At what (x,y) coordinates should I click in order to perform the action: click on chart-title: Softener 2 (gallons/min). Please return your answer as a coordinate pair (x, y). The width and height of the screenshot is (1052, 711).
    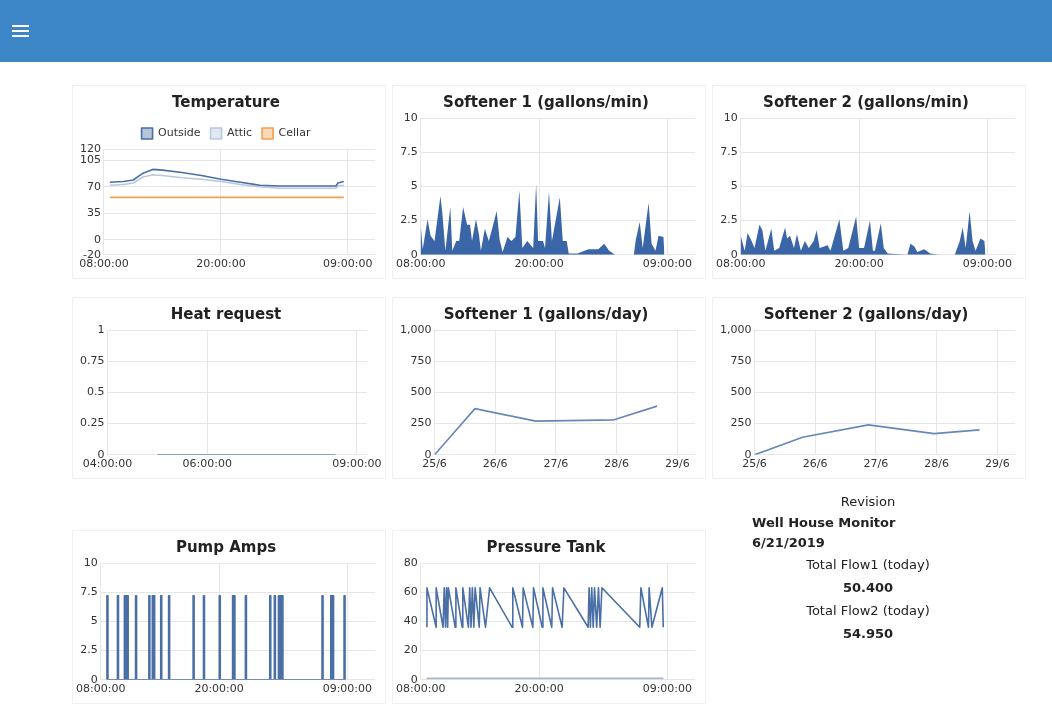
    Looking at the image, I should click on (866, 101).